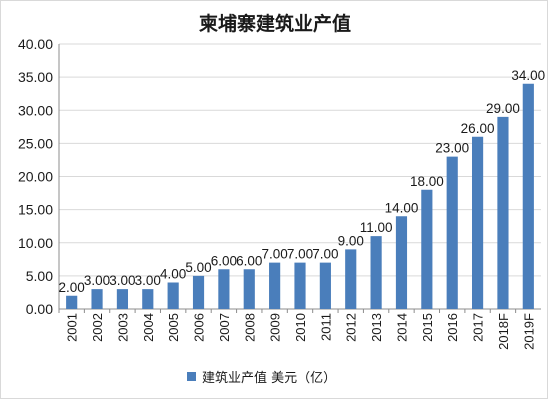 This screenshot has height=401, width=550. Describe the element at coordinates (376, 227) in the screenshot. I see `data-label: 11.00` at that location.